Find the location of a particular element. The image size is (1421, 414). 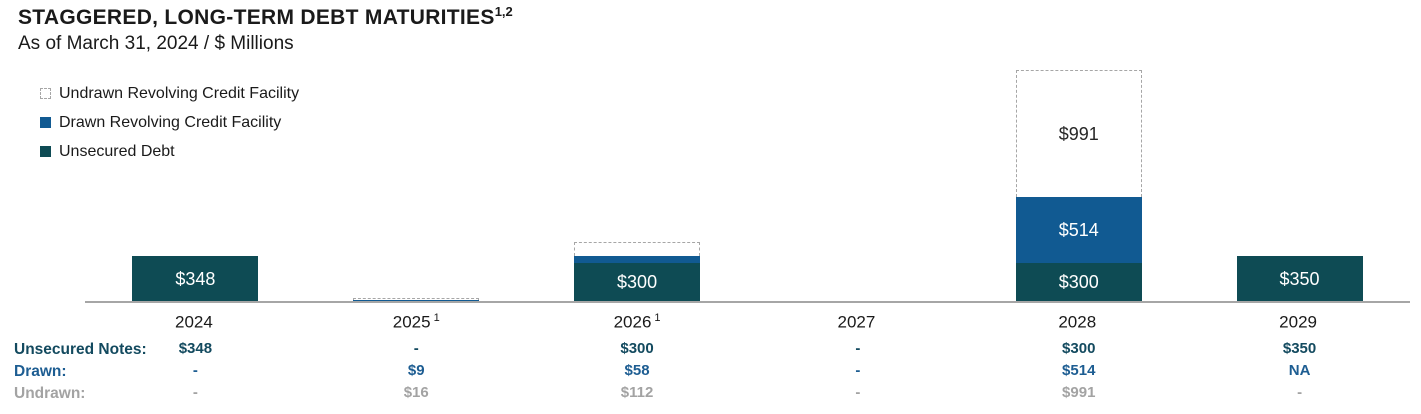

row-label-undrawn: Undrawn: is located at coordinates (50, 393).